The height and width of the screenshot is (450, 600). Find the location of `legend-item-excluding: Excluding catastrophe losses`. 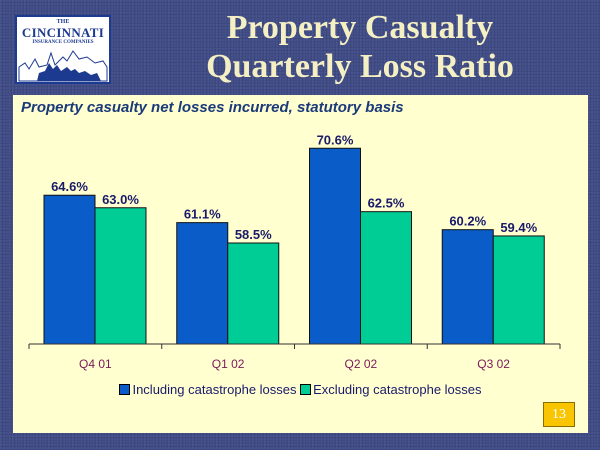

legend-item-excluding: Excluding catastrophe losses is located at coordinates (391, 389).